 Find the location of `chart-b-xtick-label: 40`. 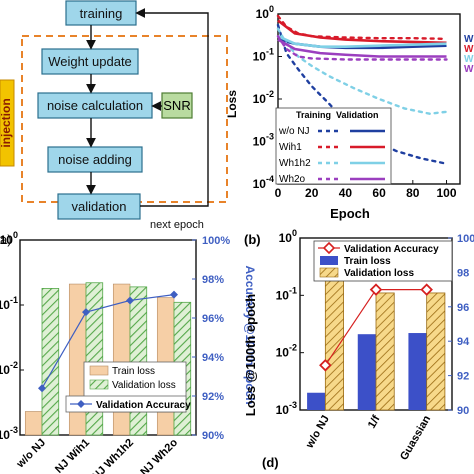

chart-b-xtick-label: 40 is located at coordinates (346, 193).